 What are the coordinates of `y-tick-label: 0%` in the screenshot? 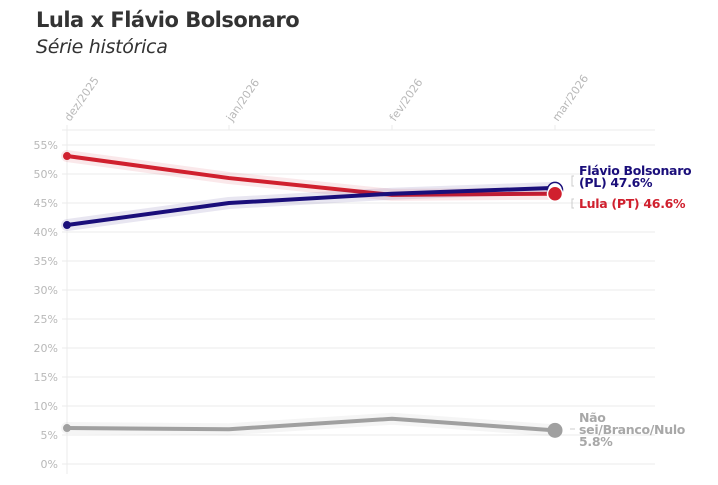 It's located at (49, 464).